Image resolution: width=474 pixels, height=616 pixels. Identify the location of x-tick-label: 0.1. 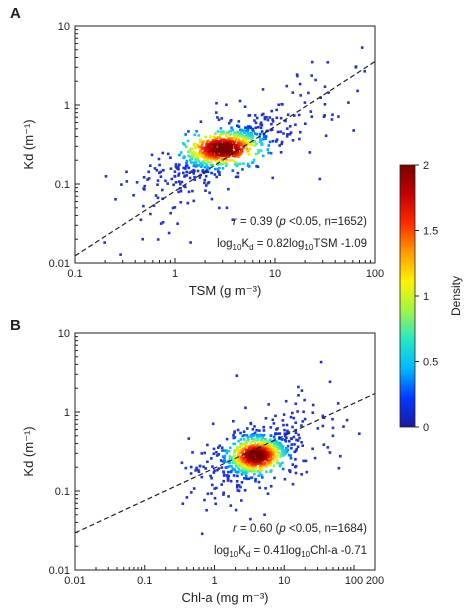
(144, 581).